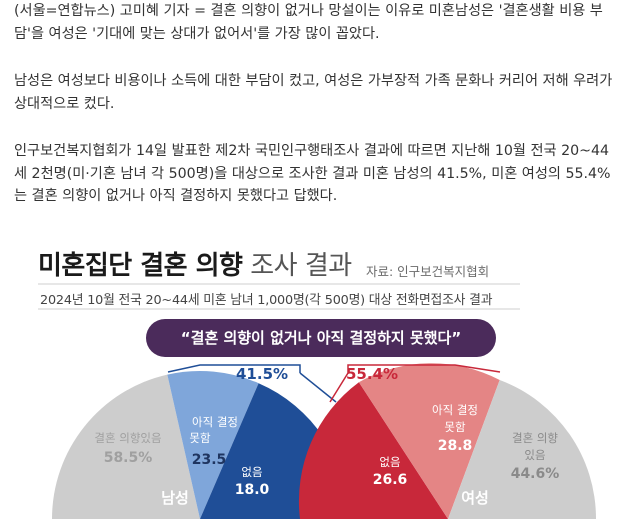  I want to click on female-none-value: 26.6, so click(390, 480).